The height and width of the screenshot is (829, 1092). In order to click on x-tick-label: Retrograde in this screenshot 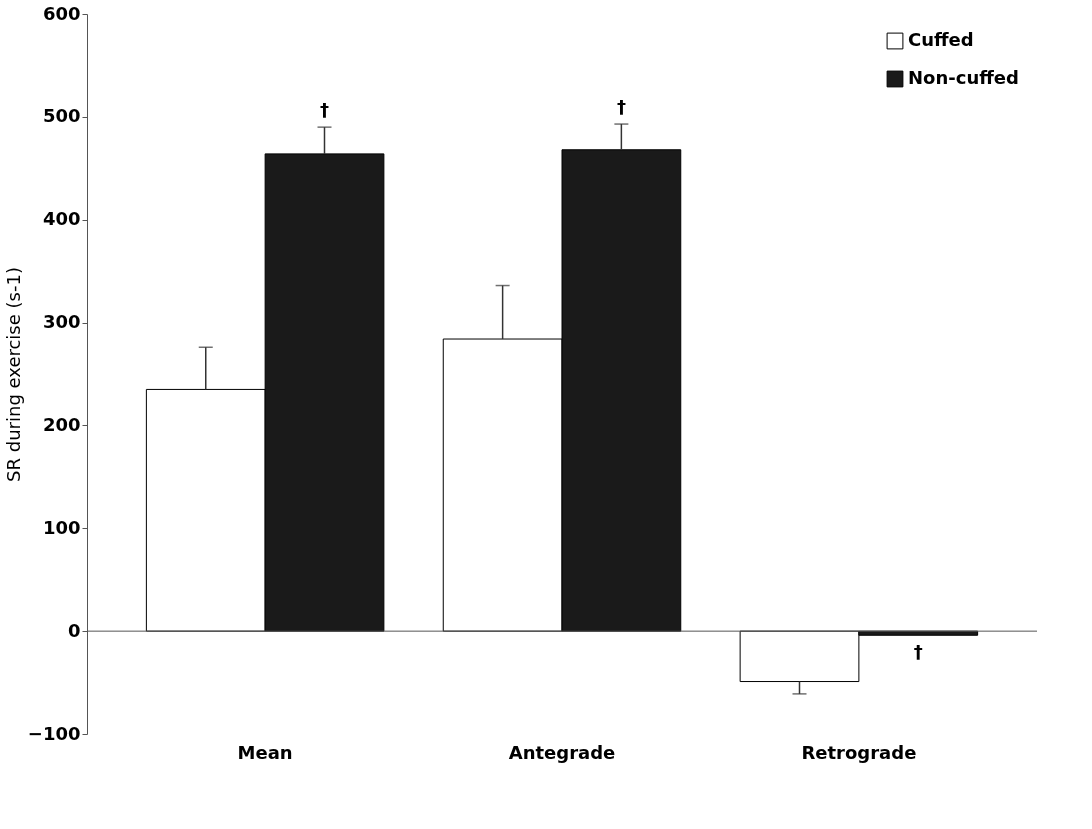, I will do `click(859, 752)`.